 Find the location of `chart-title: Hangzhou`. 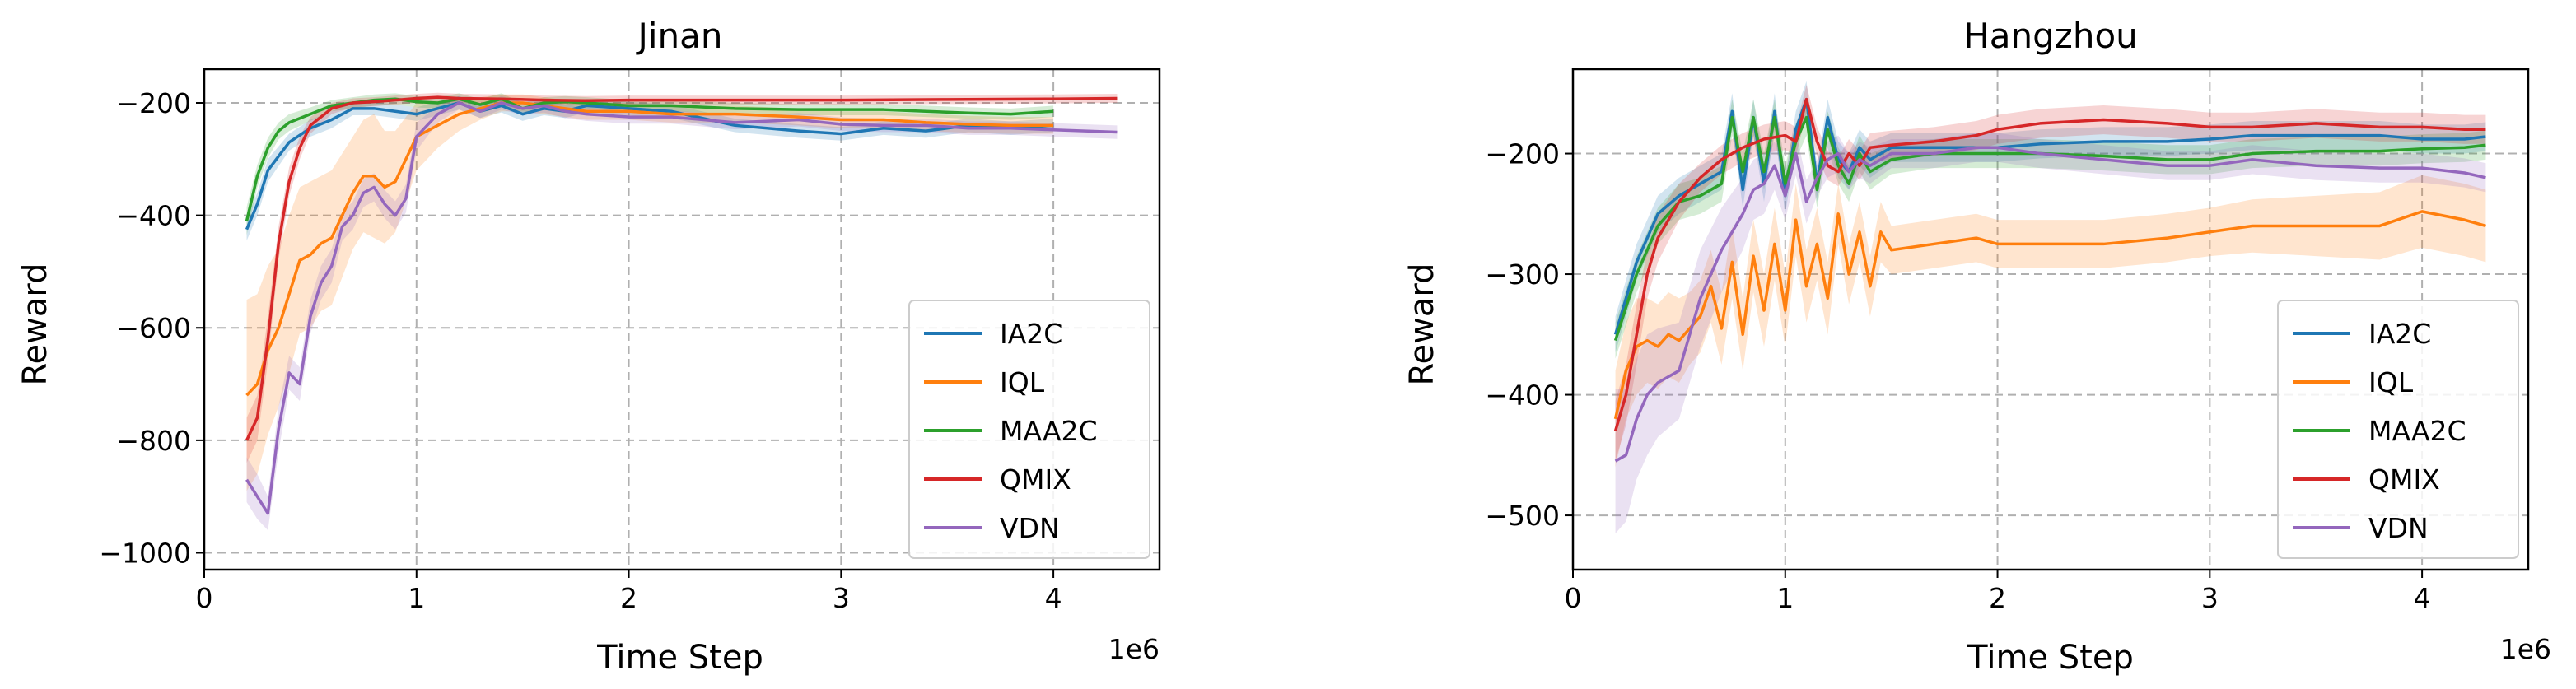

chart-title: Hangzhou is located at coordinates (2050, 36).